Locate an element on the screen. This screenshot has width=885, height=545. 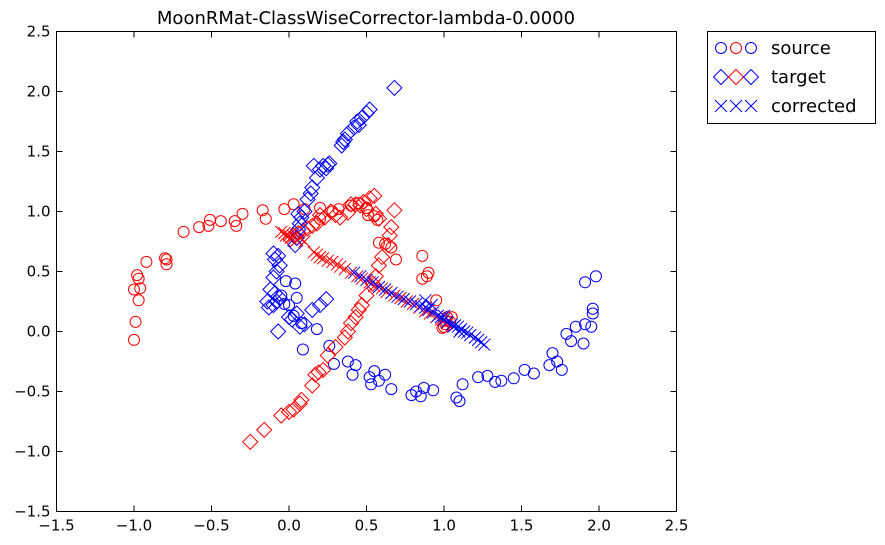
legend-frame is located at coordinates (791, 77).